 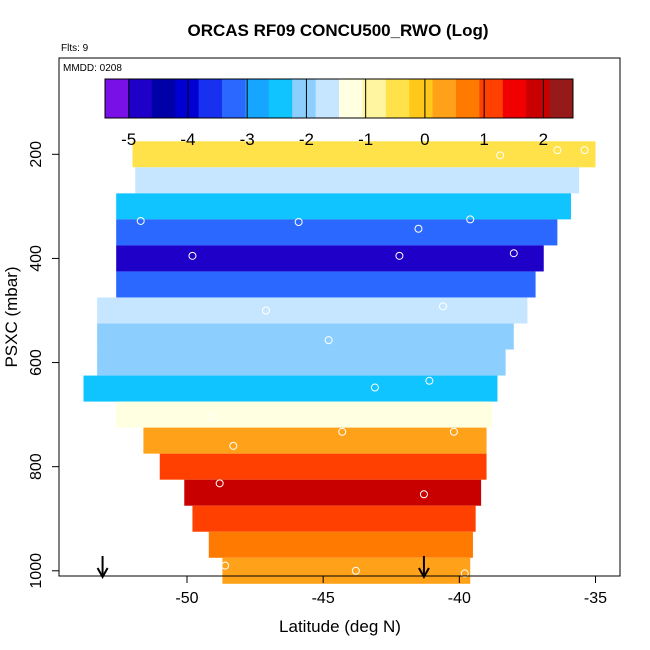 I want to click on colorbar-tick-label: 1, so click(x=483, y=139).